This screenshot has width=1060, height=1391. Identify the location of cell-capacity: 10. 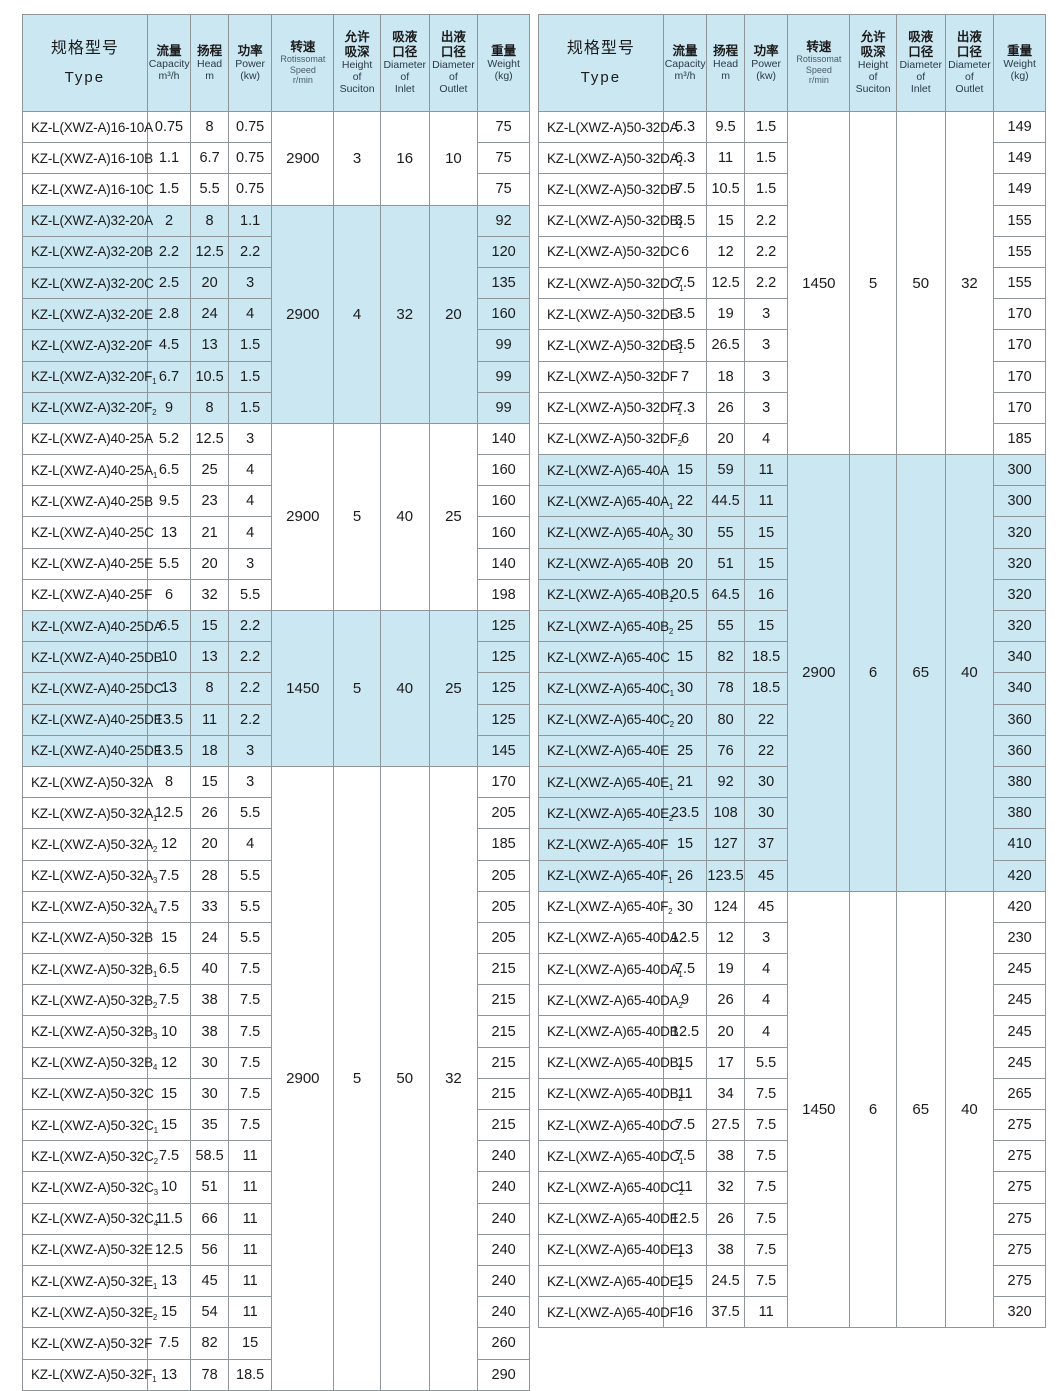
(169, 657).